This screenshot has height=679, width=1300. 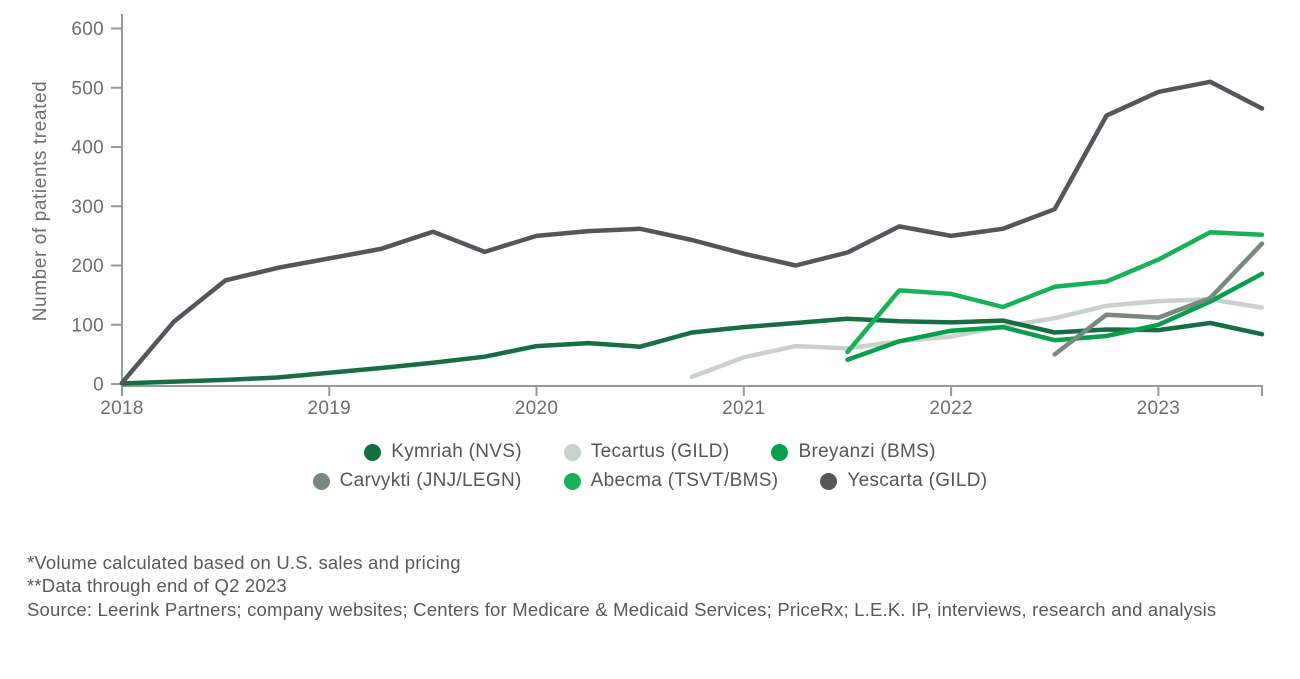 I want to click on svg-text: 2020, so click(x=536, y=408).